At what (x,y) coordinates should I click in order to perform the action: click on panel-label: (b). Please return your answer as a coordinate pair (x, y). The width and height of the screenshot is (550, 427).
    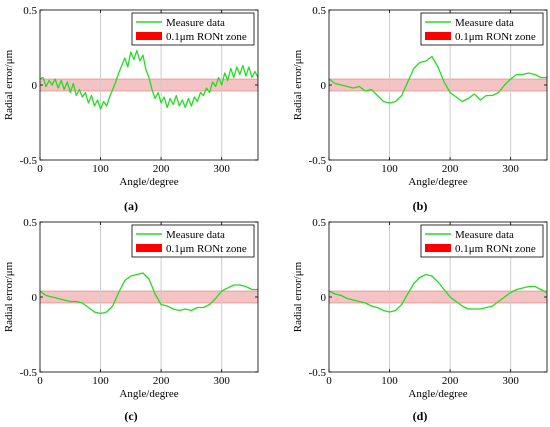
    Looking at the image, I should click on (420, 206).